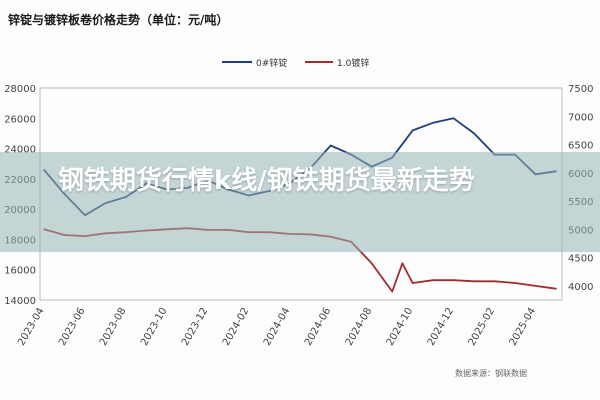 Image resolution: width=600 pixels, height=400 pixels. I want to click on chart-title: 锌锭与镀锌板卷价格走势（单位：元/吨）, so click(118, 19).